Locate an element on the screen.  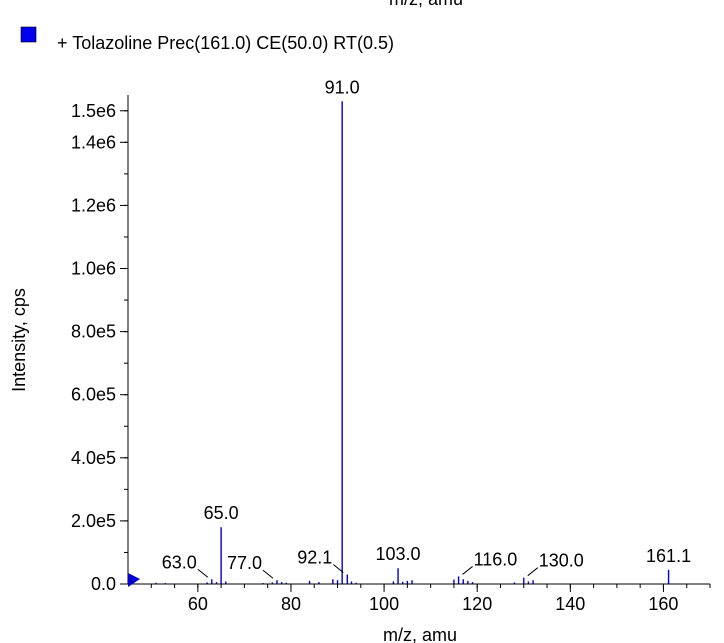
y-tick-label: 1.2e6 is located at coordinates (93, 205).